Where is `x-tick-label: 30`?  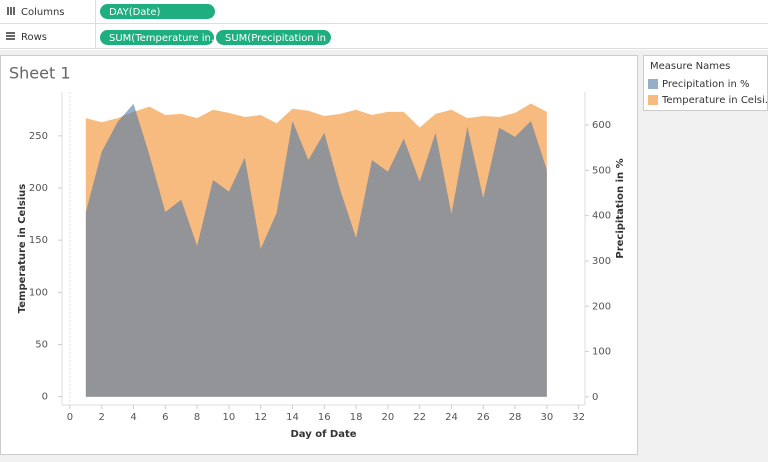
x-tick-label: 30 is located at coordinates (546, 417).